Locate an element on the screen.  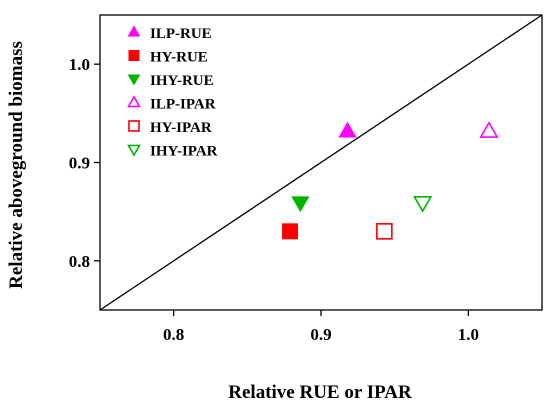
legend-label-ilp-ipar: ILP-IPAR is located at coordinates (183, 105).